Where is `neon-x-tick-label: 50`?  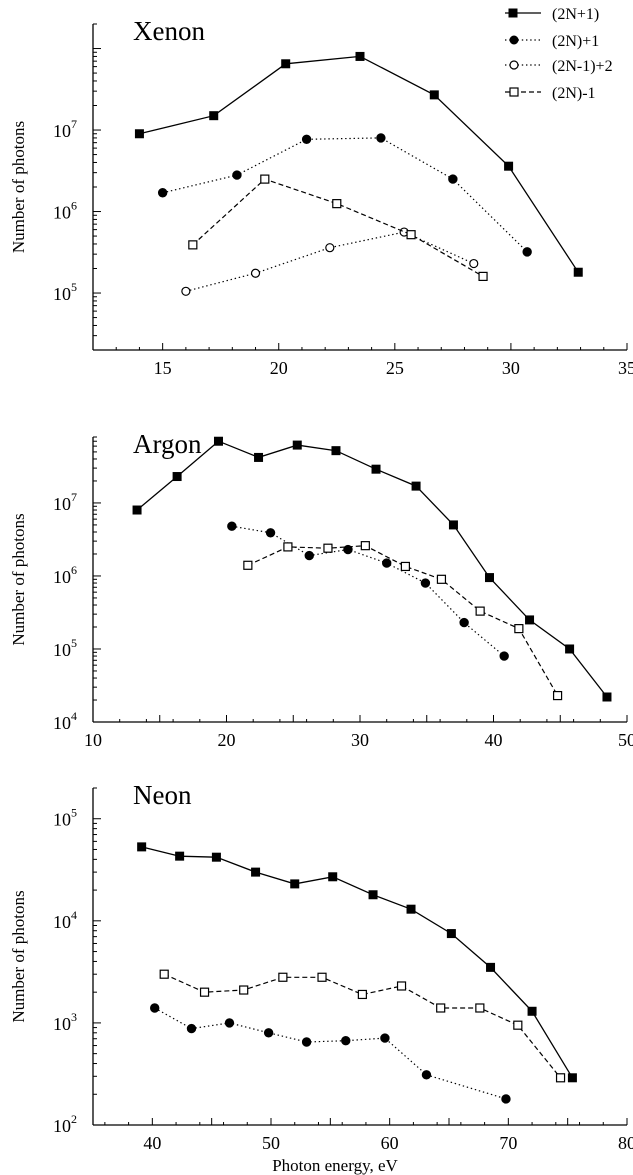 neon-x-tick-label: 50 is located at coordinates (271, 1143).